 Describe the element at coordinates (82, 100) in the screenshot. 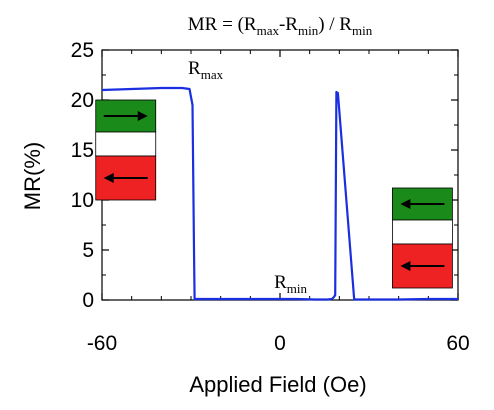

I see `y-tick-label: 20` at that location.